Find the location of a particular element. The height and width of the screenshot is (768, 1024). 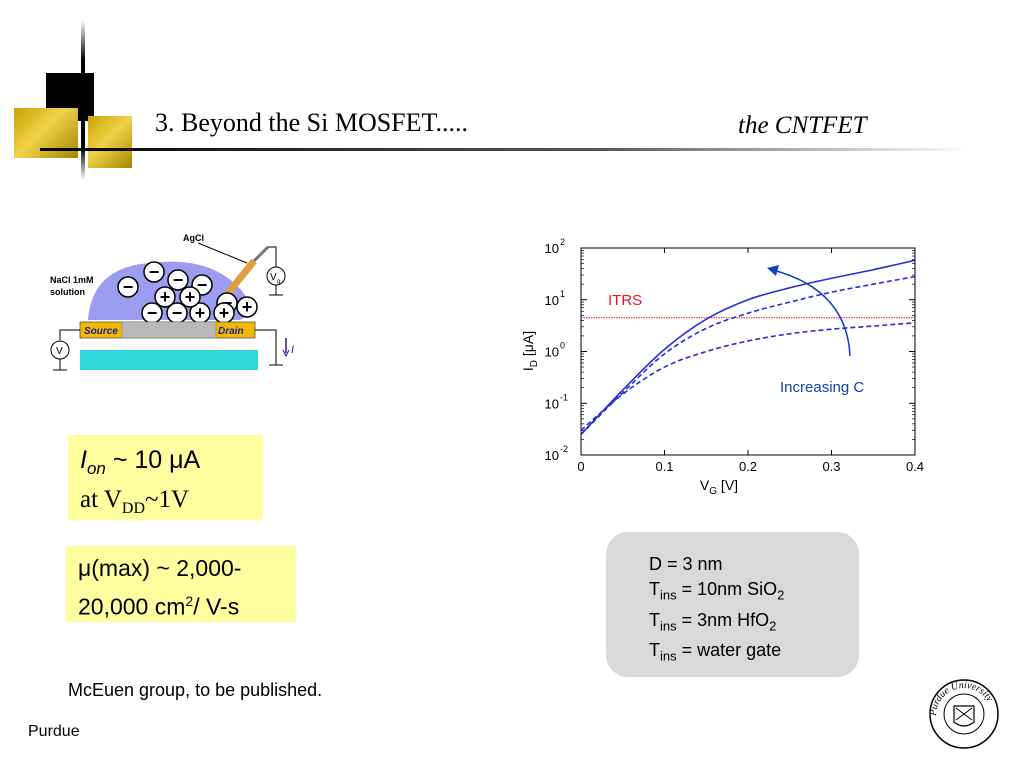

solution-label-line1: NaCl 1mM is located at coordinates (72, 280).